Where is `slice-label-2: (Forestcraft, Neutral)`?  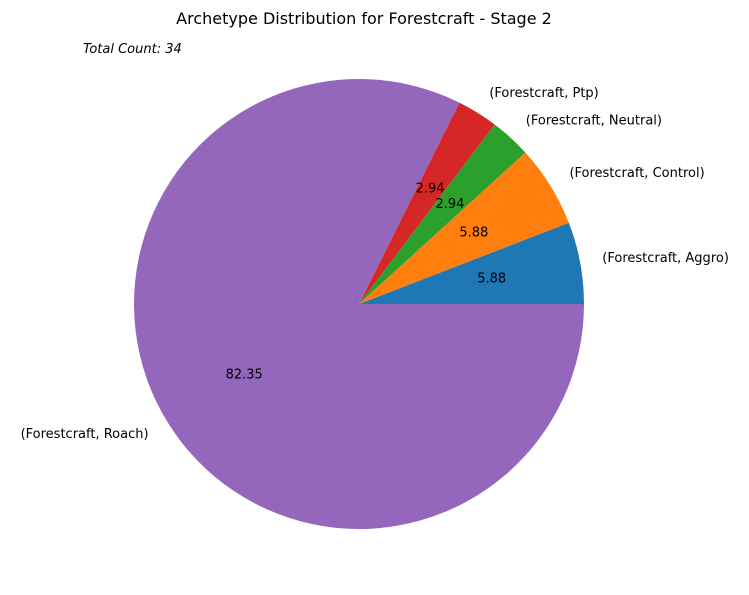
slice-label-2: (Forestcraft, Neutral) is located at coordinates (594, 121).